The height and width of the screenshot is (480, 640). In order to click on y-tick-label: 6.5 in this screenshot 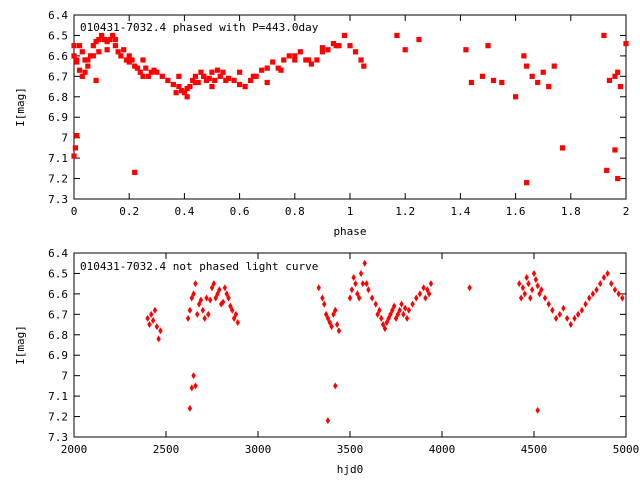, I will do `click(58, 273)`.